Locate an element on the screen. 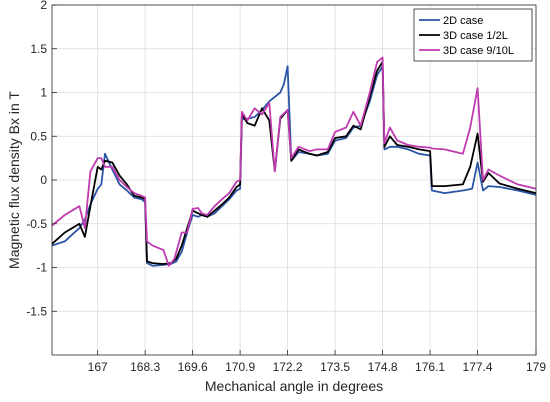 The image size is (550, 402). y-tick-label: -1 is located at coordinates (41, 268).